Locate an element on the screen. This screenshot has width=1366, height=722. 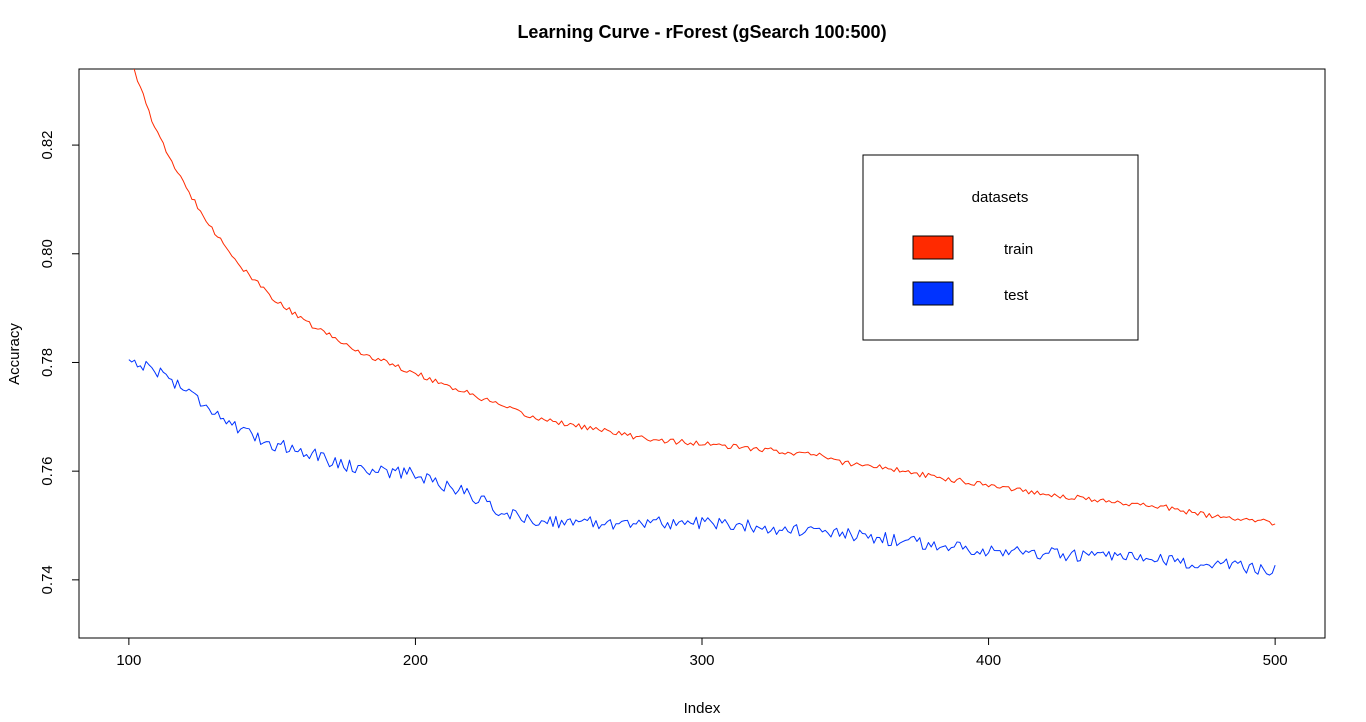
legend-swatch-train is located at coordinates (933, 247).